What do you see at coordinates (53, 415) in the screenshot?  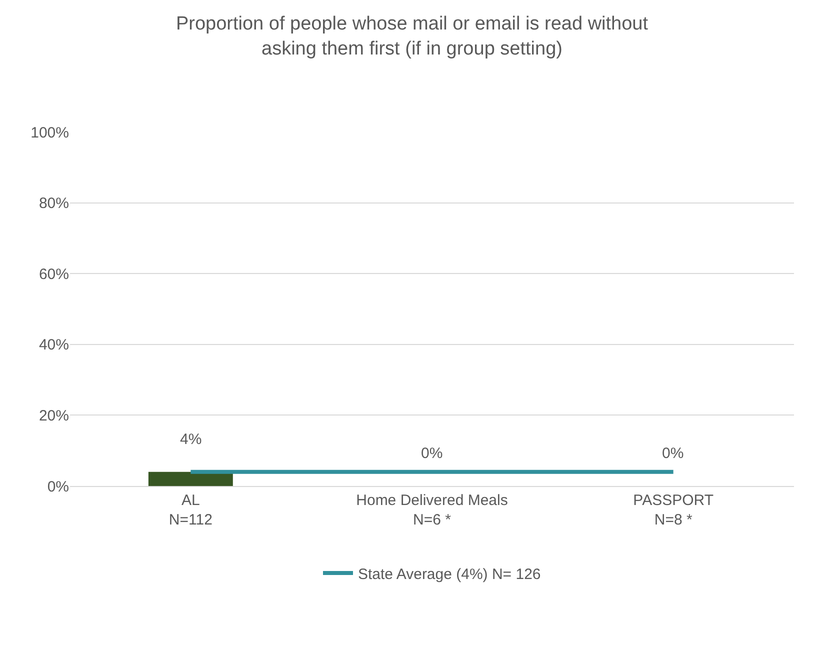 I see `y-tick-label: 20%` at bounding box center [53, 415].